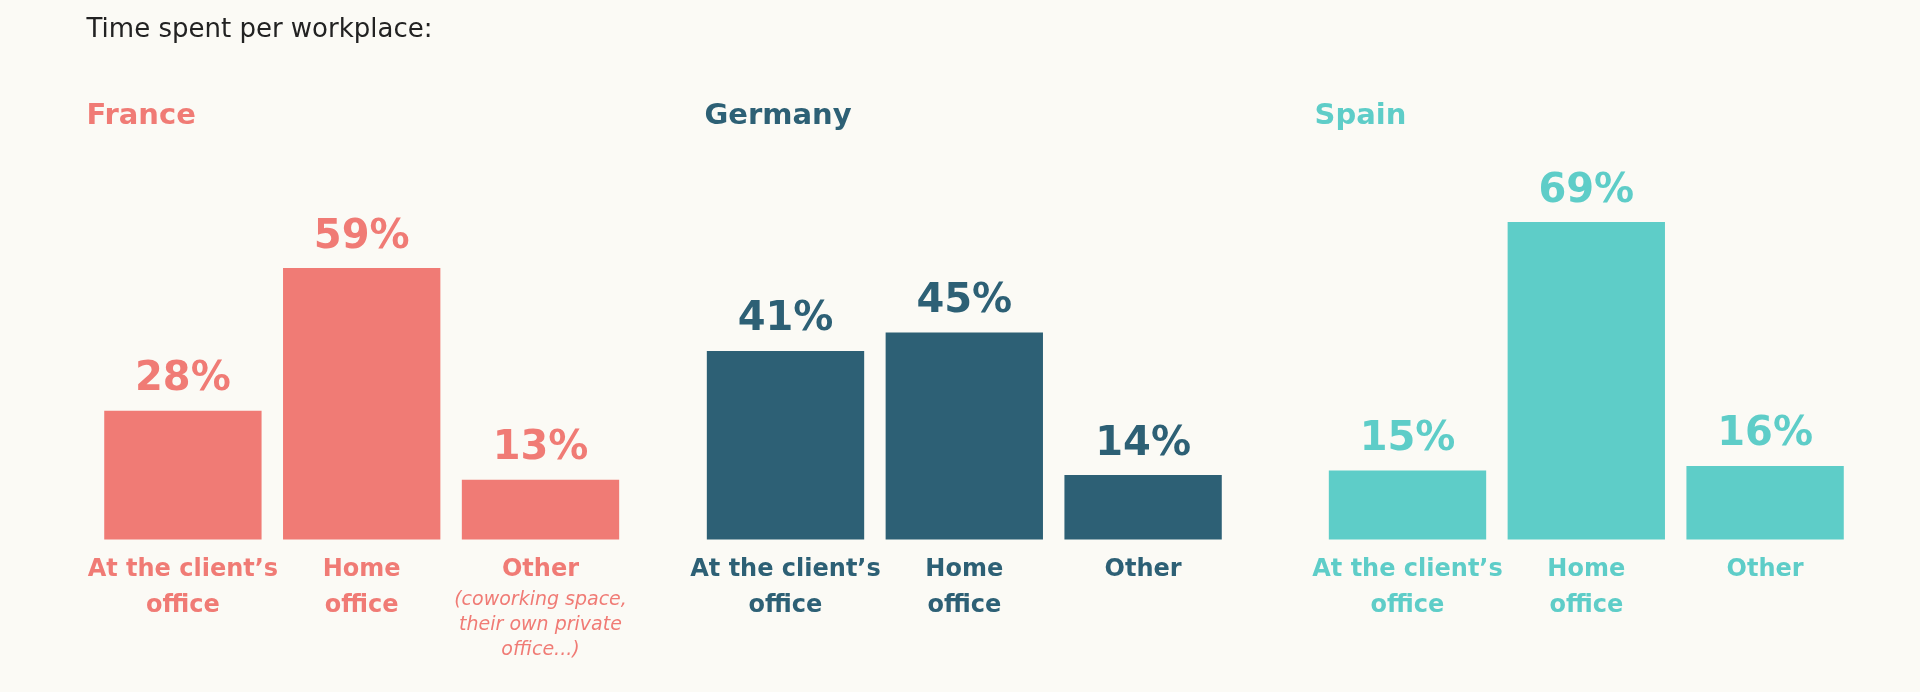  I want to click on data-label: 28%, so click(183, 376).